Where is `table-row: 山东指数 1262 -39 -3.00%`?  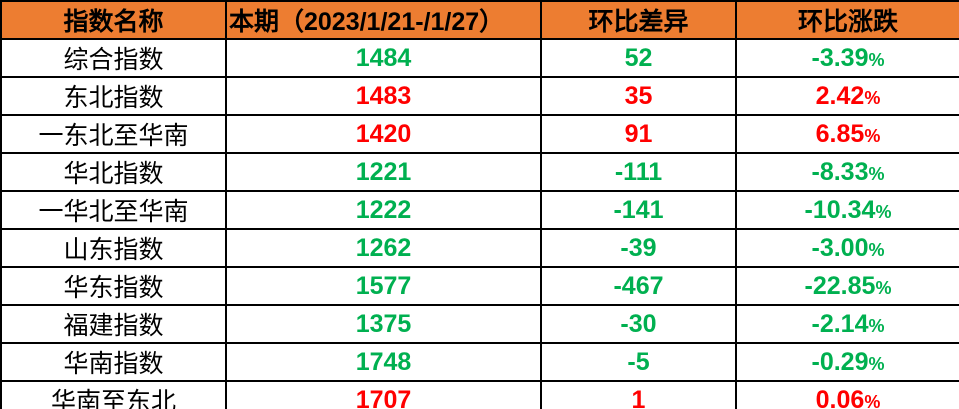 table-row: 山东指数 1262 -39 -3.00% is located at coordinates (479, 248).